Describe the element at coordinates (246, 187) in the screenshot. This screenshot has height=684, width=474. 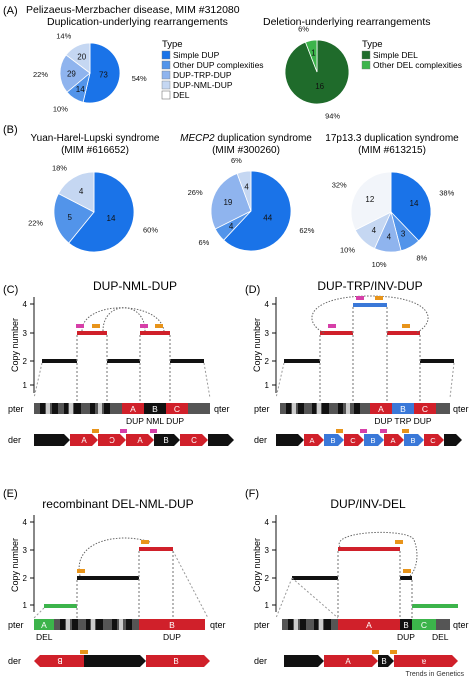
I see `pie-count-label: 4` at that location.